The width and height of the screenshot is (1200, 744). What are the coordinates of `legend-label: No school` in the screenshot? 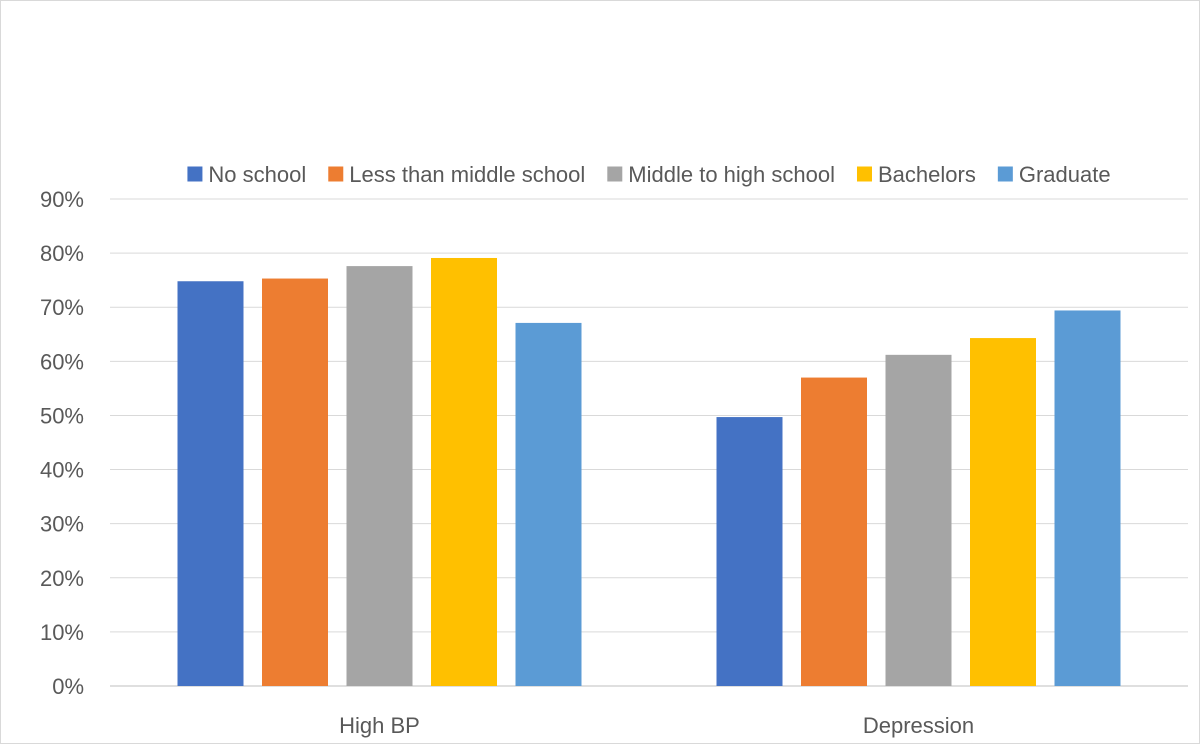 It's located at (257, 174).